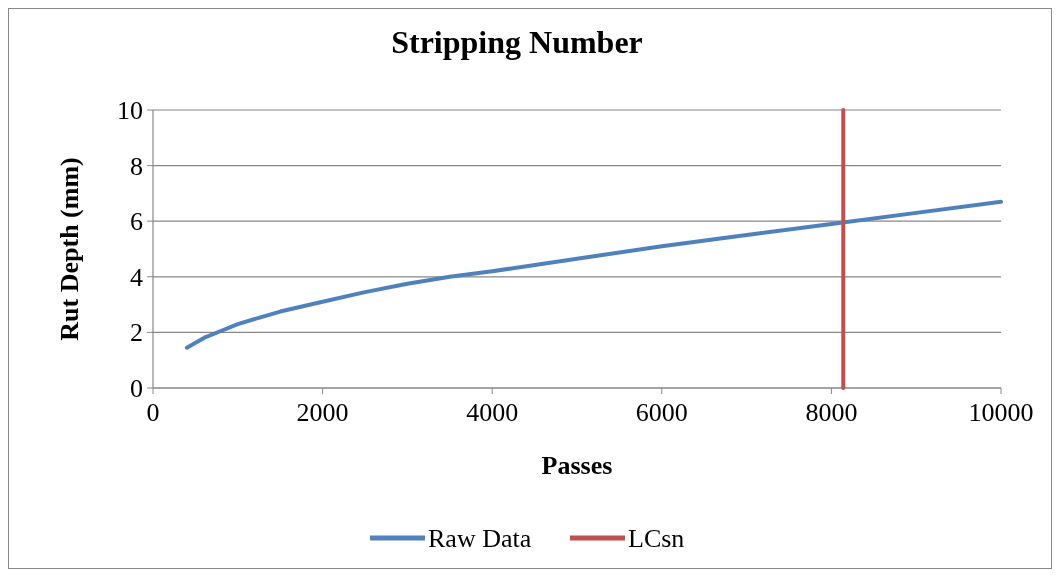  What do you see at coordinates (831, 412) in the screenshot?
I see `x-tick-label: 8000` at bounding box center [831, 412].